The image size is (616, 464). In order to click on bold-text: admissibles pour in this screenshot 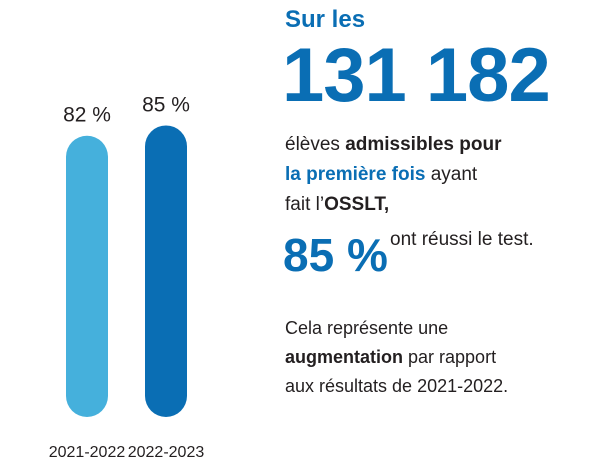, I will do `click(423, 144)`.